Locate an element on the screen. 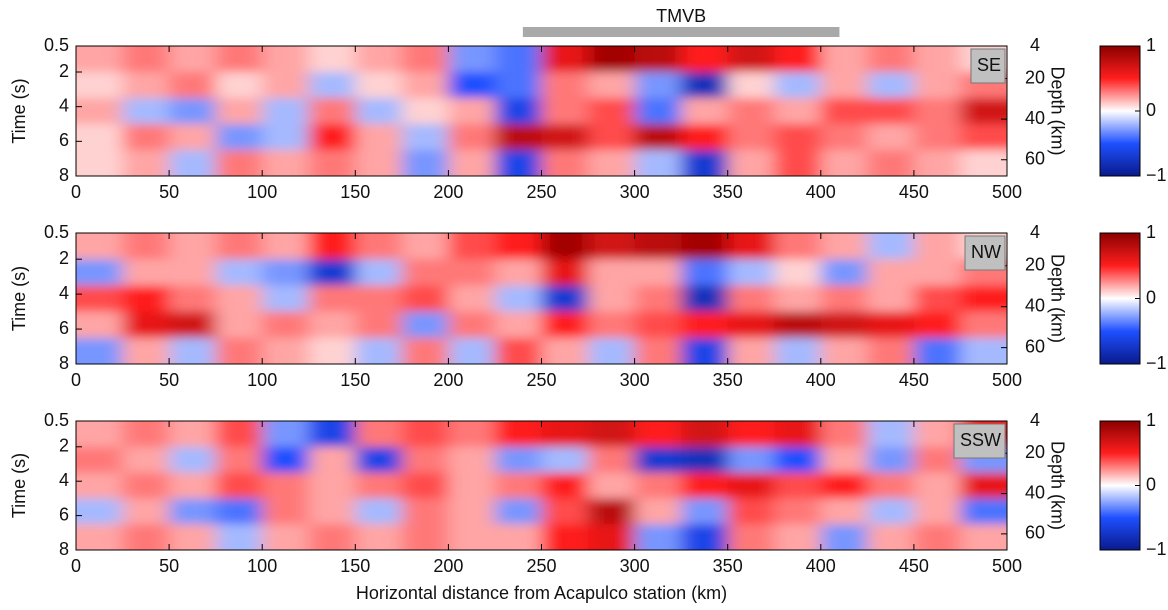 Image resolution: width=1168 pixels, height=610 pixels. x-tick-label: 350 is located at coordinates (728, 380).